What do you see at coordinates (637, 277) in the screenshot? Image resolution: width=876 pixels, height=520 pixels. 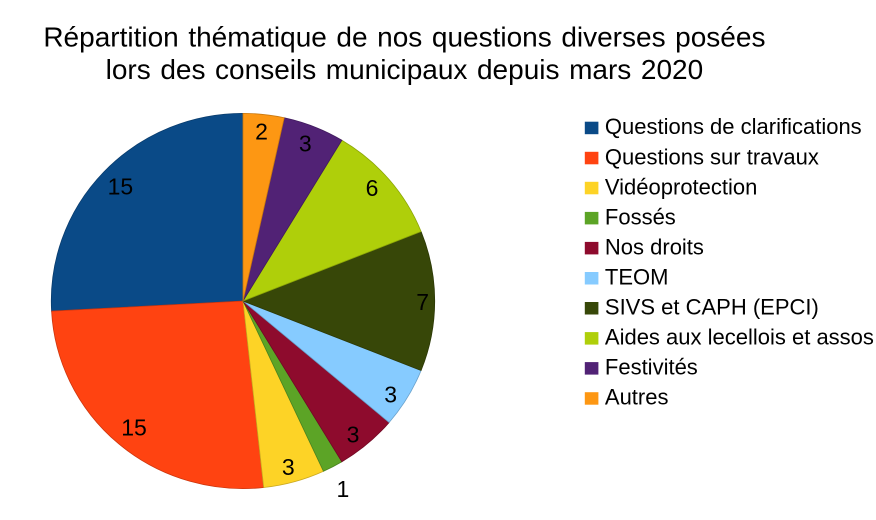 I see `svg-text: TEOM` at bounding box center [637, 277].